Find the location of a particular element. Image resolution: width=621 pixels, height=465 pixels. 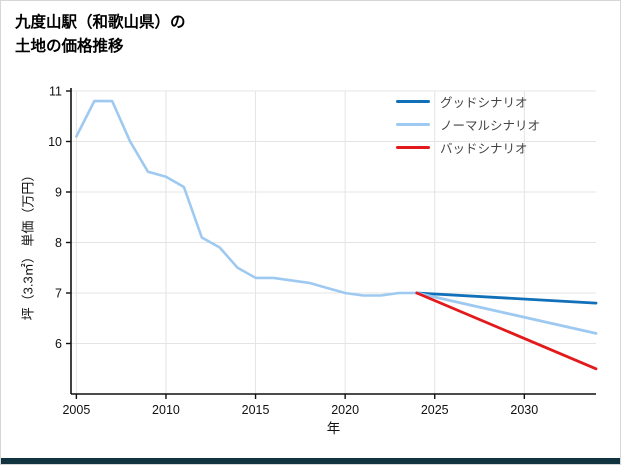

svg-text: 2015 is located at coordinates (256, 410).